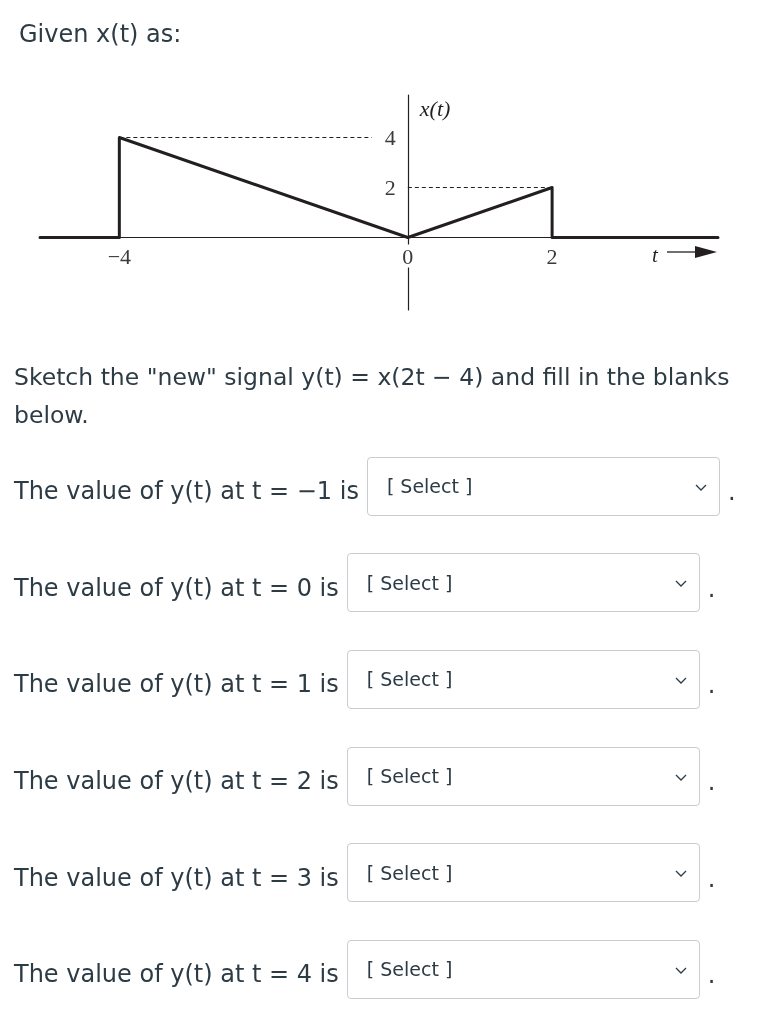  I want to click on y-axis-title: x(t), so click(434, 108).